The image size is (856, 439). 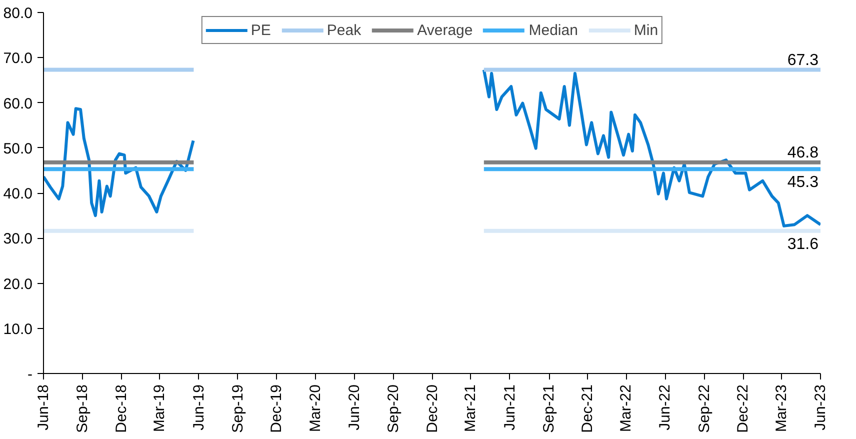 I want to click on data-label: 31.6, so click(x=803, y=244).